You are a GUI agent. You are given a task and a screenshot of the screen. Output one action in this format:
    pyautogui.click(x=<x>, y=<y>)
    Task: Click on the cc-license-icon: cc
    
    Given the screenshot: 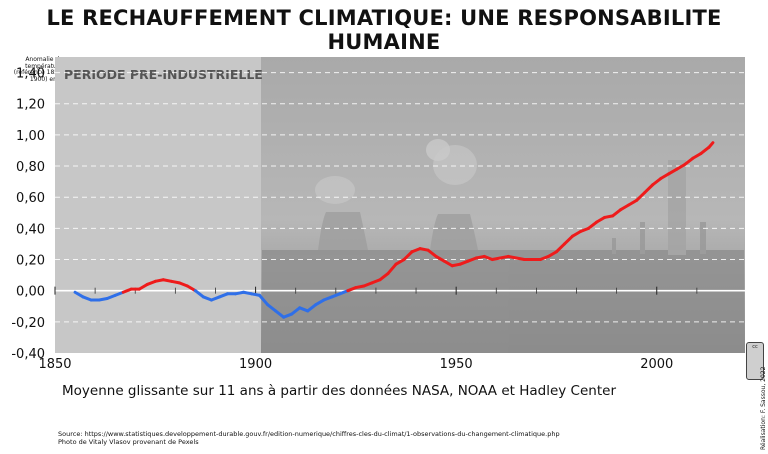 What is the action you would take?
    pyautogui.click(x=755, y=361)
    